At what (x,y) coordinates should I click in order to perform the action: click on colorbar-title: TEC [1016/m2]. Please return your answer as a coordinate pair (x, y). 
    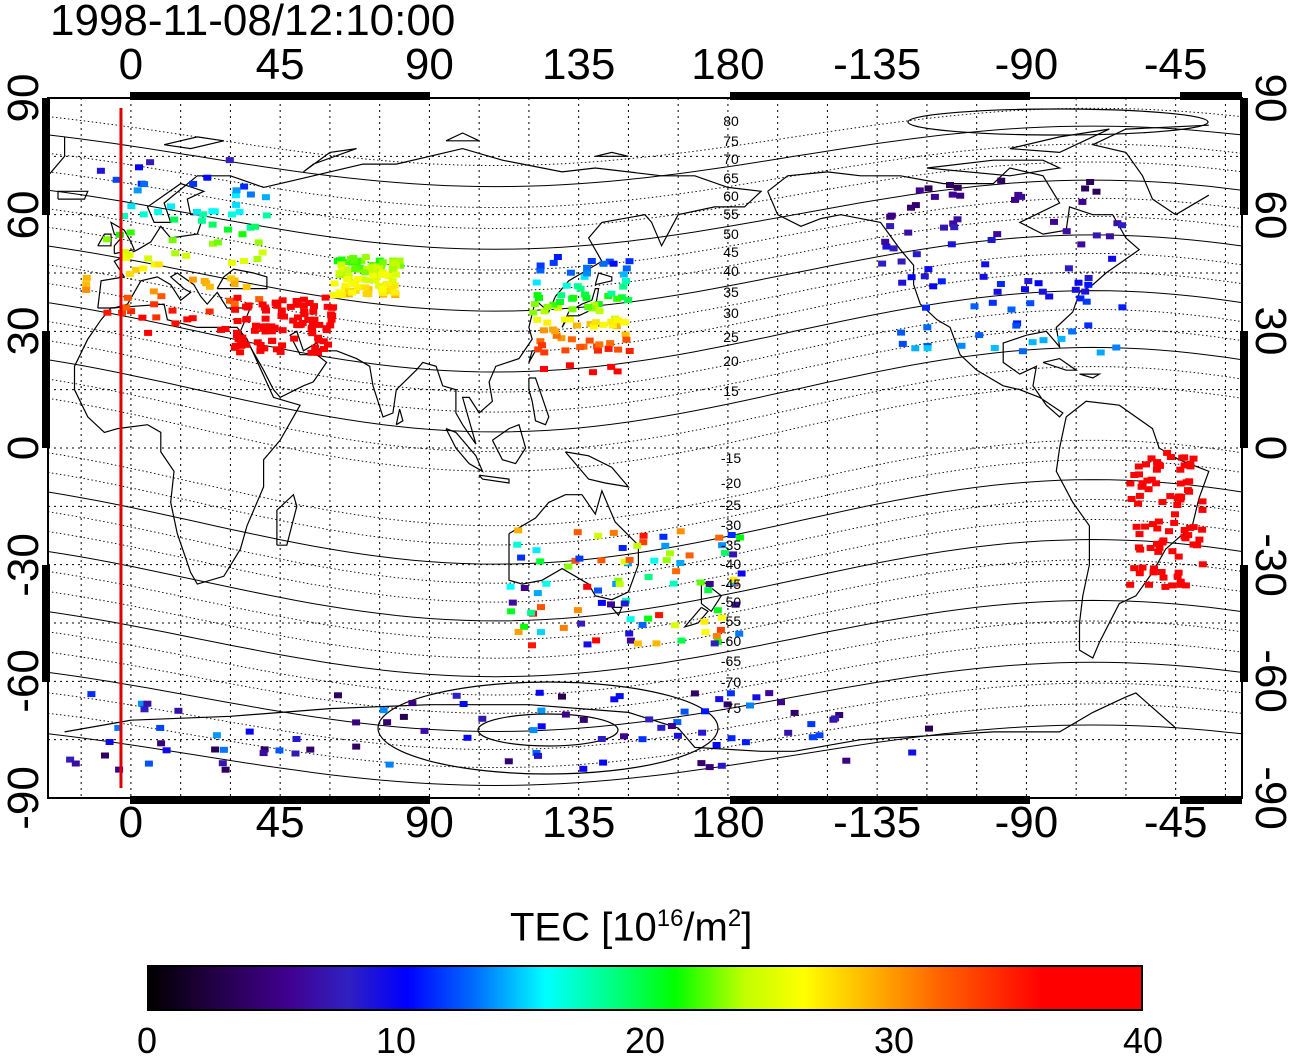
    Looking at the image, I should click on (631, 927).